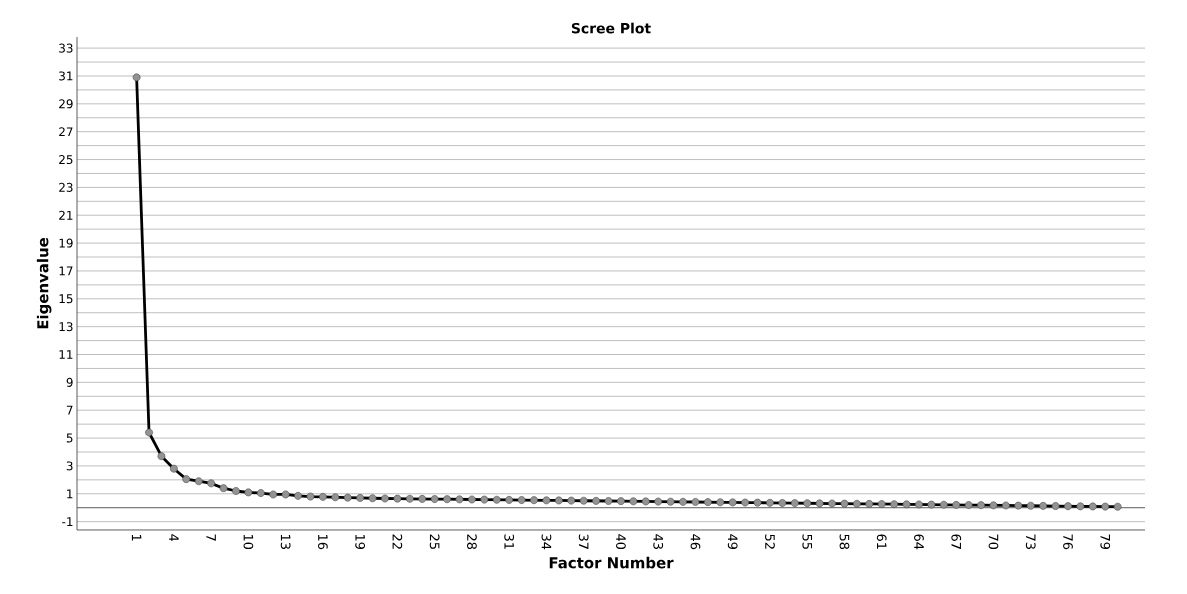 This screenshot has width=1187, height=594. Describe the element at coordinates (611, 28) in the screenshot. I see `chart-title: Scree Plot` at that location.